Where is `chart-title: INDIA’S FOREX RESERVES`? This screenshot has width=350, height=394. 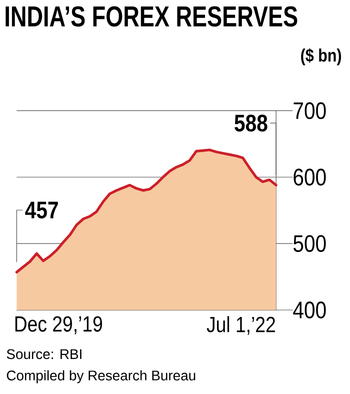
chart-title: INDIA’S FOREX RESERVES is located at coordinates (152, 16).